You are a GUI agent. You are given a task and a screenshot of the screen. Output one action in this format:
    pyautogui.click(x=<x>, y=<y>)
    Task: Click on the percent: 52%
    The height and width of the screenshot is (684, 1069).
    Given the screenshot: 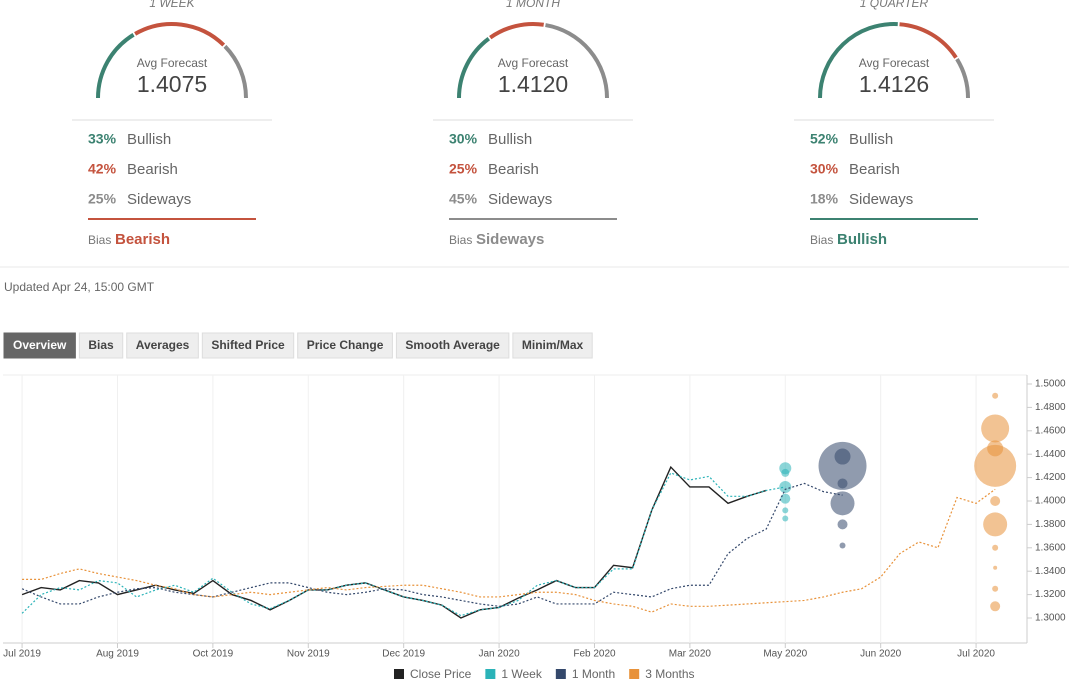 What is the action you would take?
    pyautogui.click(x=824, y=139)
    